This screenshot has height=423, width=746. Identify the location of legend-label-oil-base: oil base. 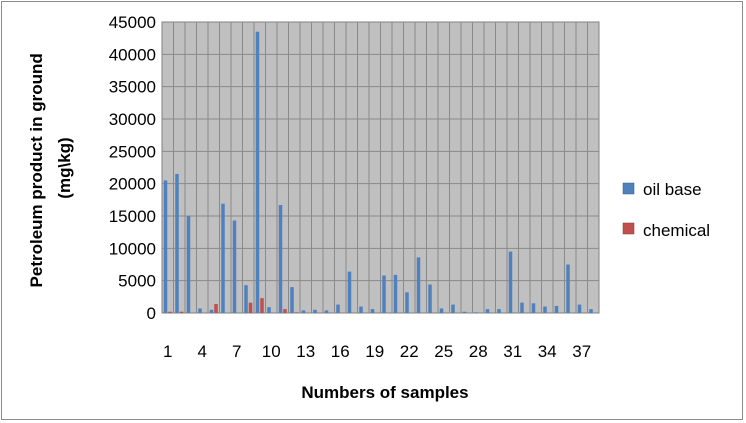
(672, 189).